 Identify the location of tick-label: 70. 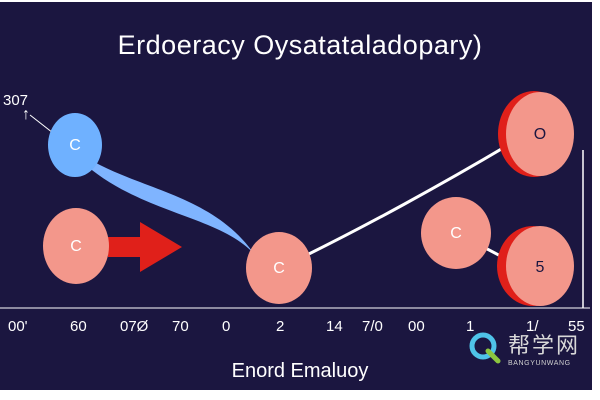
(180, 326).